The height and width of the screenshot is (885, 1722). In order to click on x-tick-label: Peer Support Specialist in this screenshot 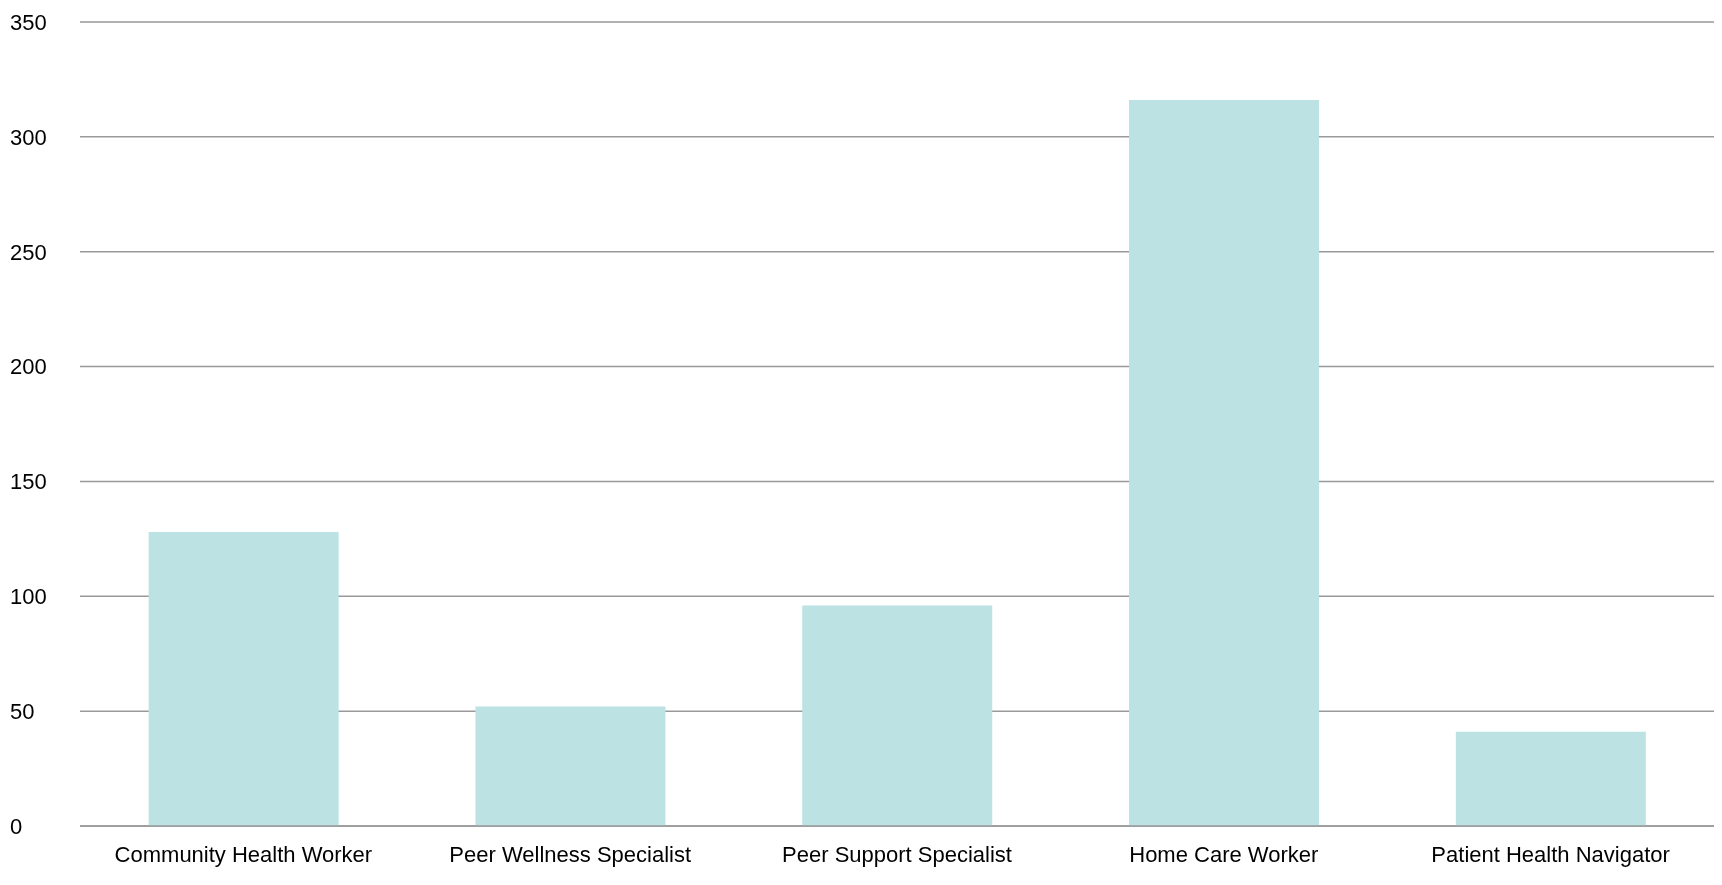, I will do `click(897, 854)`.